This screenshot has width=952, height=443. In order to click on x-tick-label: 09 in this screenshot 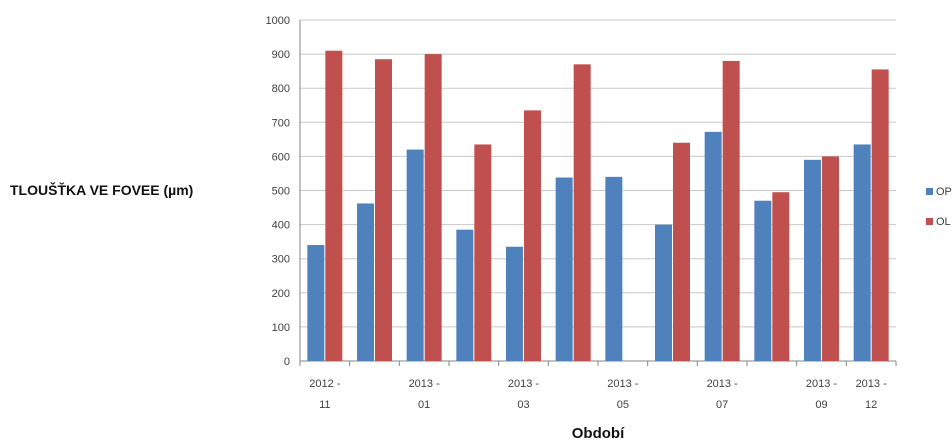, I will do `click(821, 405)`.